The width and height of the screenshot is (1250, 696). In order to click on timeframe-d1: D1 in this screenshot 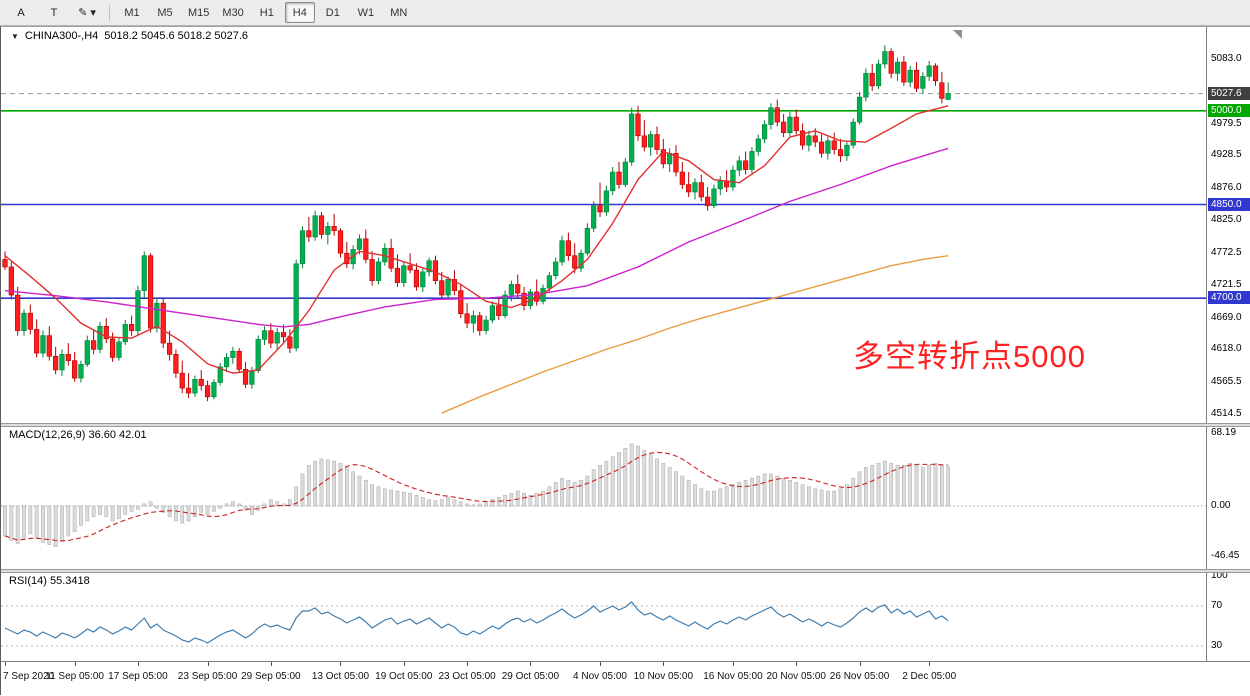, I will do `click(332, 12)`.